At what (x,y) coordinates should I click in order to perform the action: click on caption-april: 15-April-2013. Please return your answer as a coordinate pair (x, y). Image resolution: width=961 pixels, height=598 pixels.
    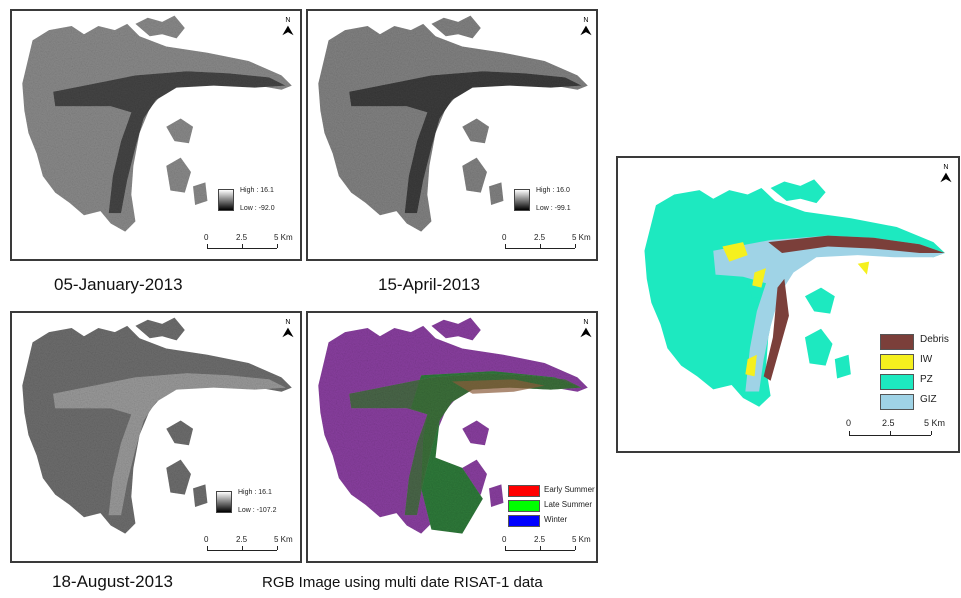
    Looking at the image, I should click on (429, 284).